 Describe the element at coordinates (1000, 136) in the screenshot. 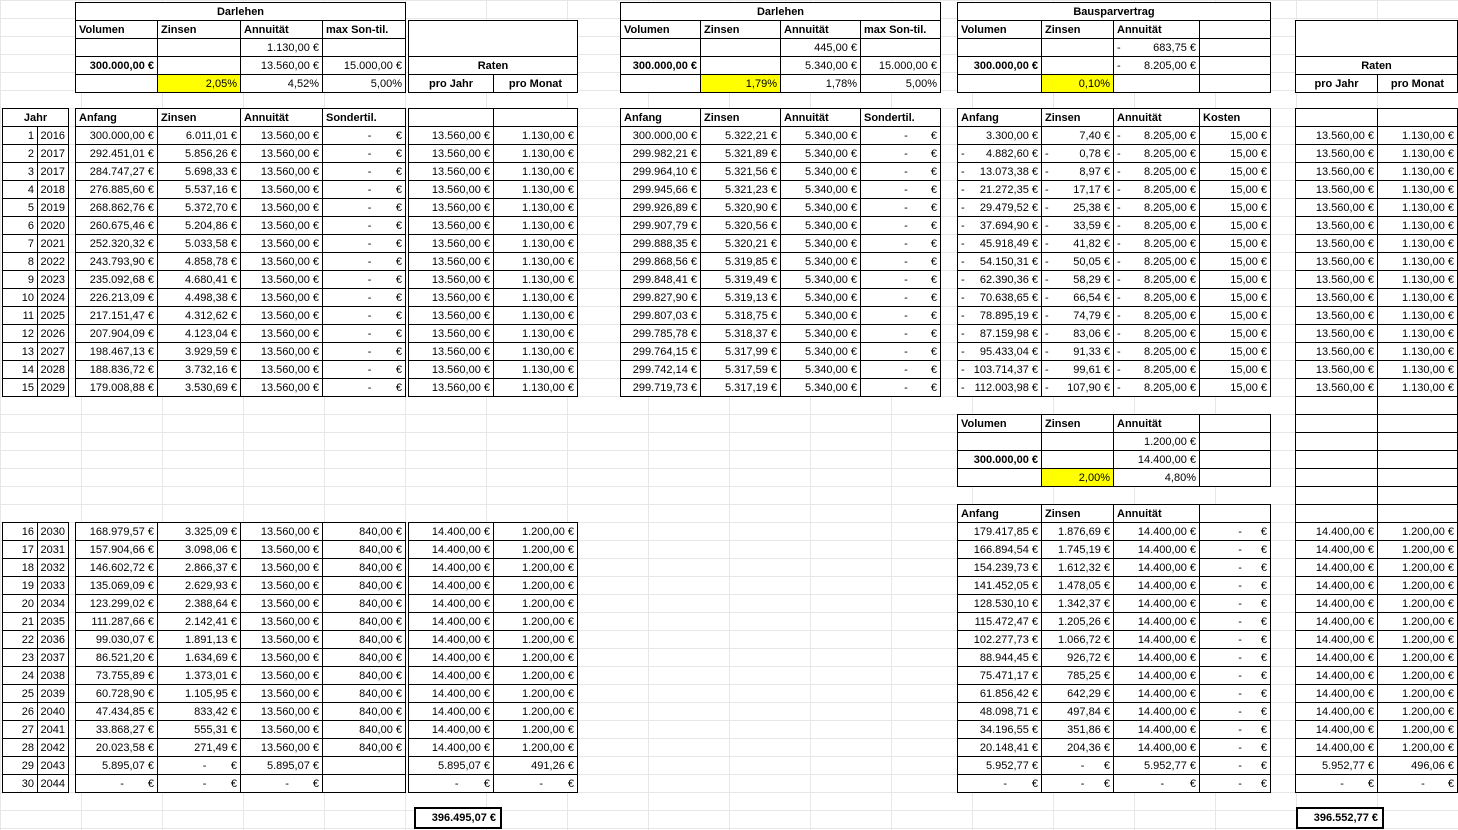

I see `cell: 3.300,00 €` at that location.